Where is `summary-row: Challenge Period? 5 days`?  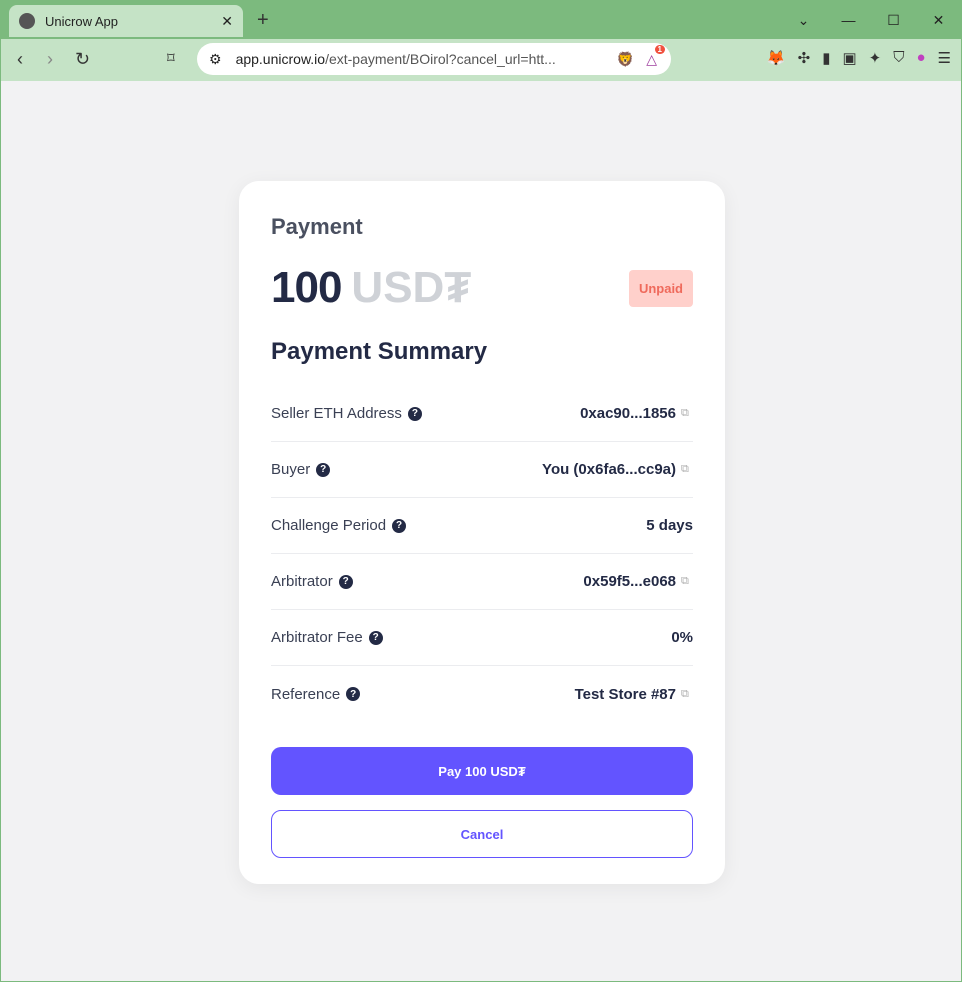 summary-row: Challenge Period? 5 days is located at coordinates (482, 526).